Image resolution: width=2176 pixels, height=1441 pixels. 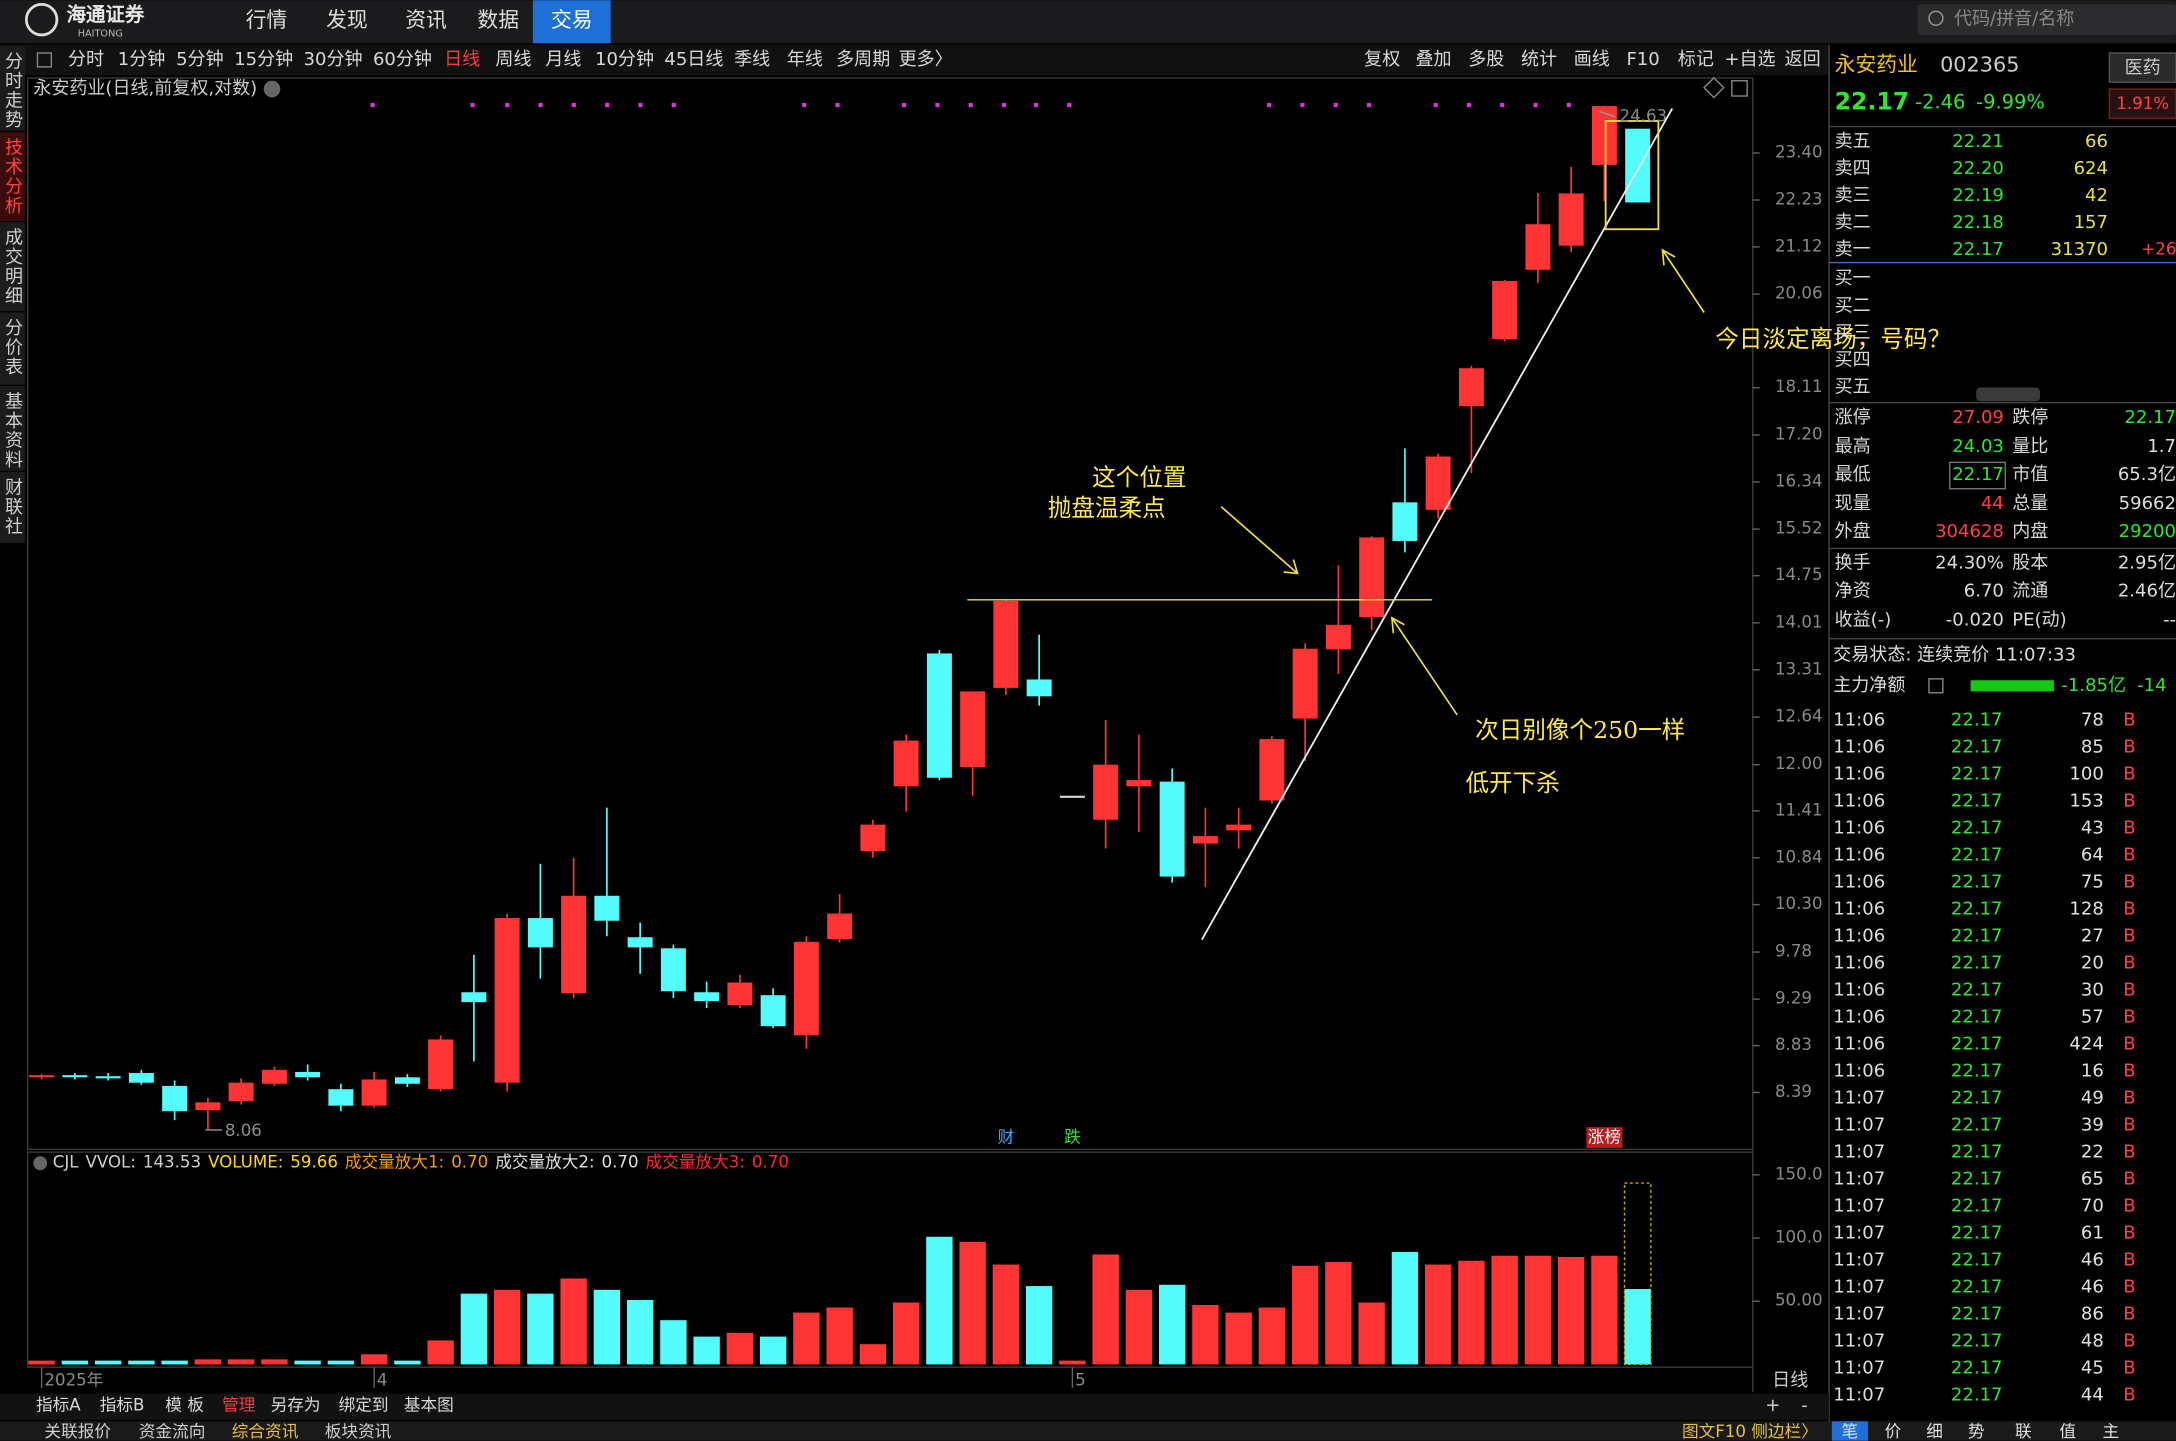 What do you see at coordinates (426, 20) in the screenshot?
I see `menu-item: 资讯` at bounding box center [426, 20].